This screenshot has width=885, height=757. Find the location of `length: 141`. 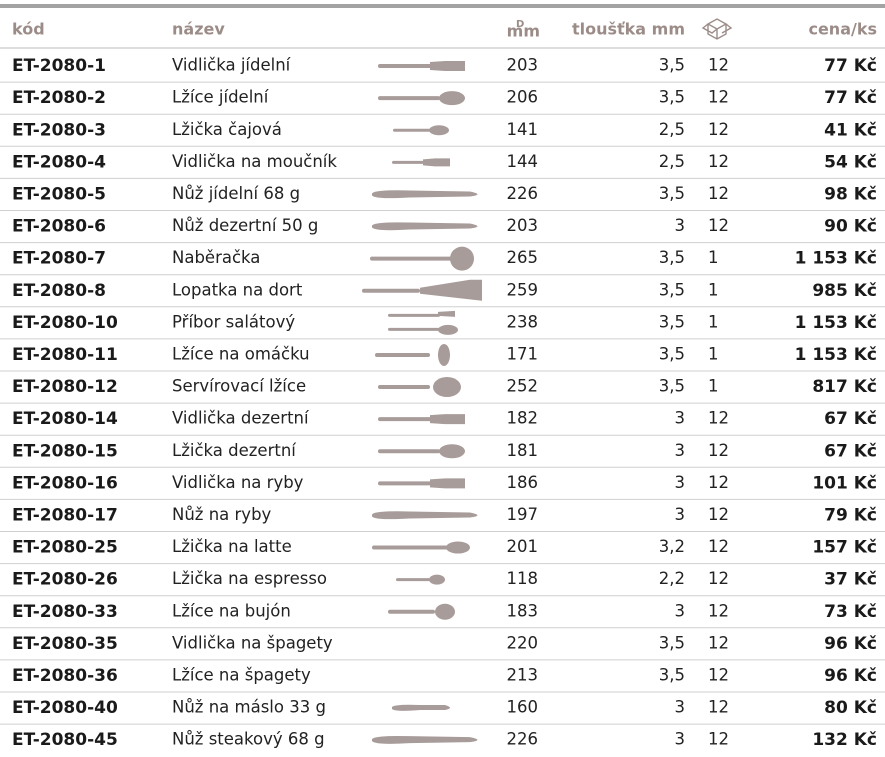

length: 141 is located at coordinates (523, 129).